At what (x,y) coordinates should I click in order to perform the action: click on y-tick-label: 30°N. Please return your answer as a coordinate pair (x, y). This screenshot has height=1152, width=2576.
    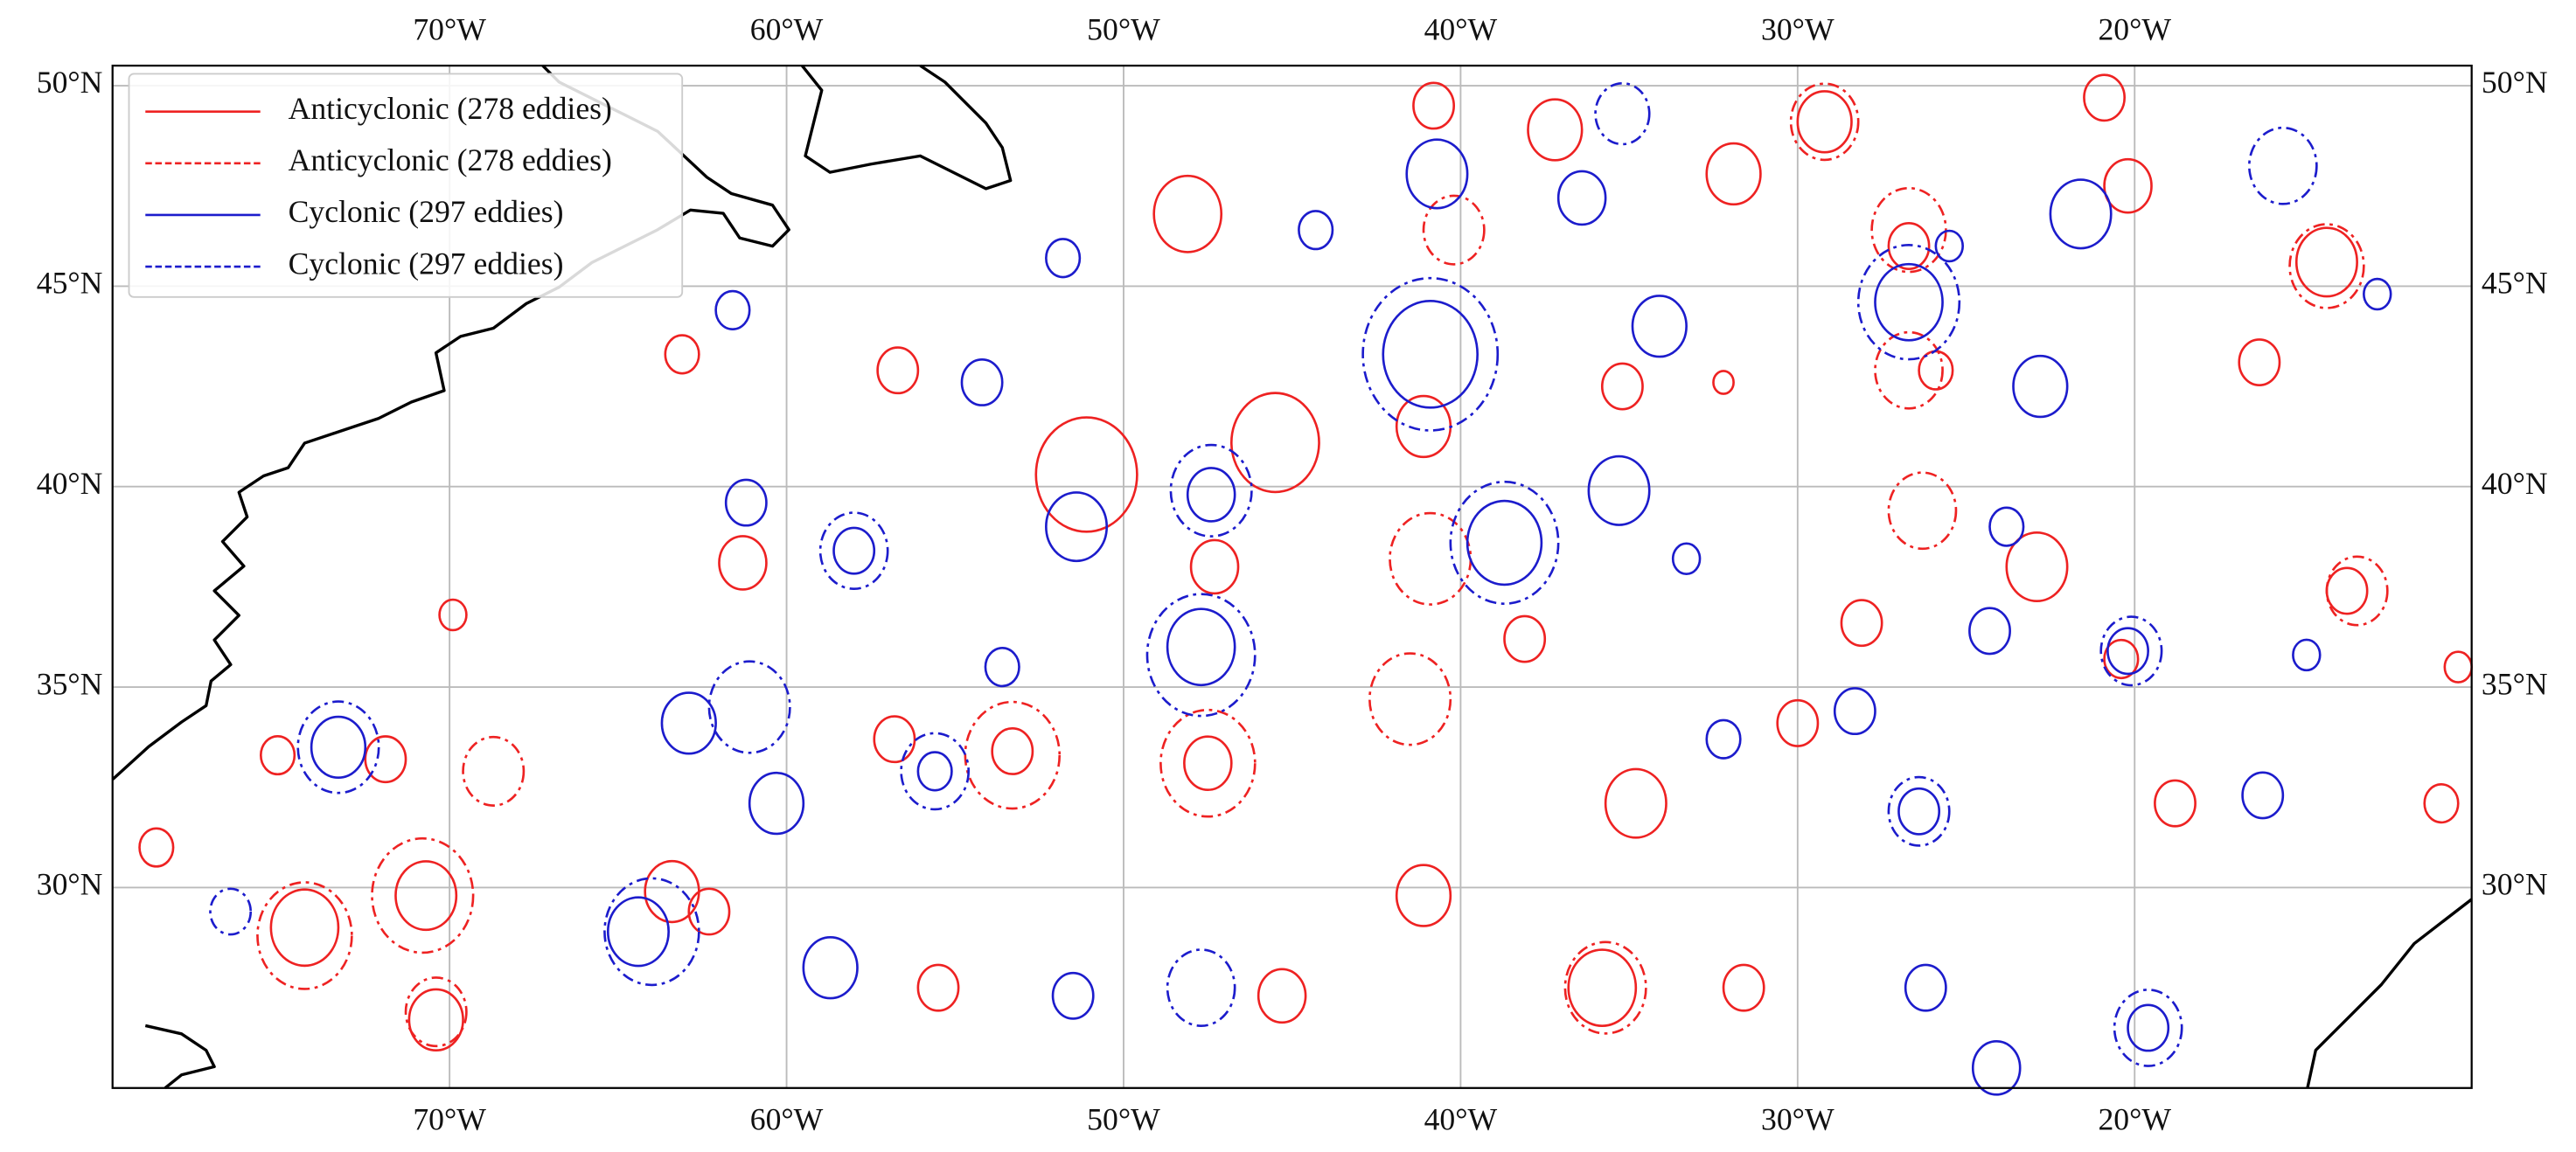
    Looking at the image, I should click on (2515, 885).